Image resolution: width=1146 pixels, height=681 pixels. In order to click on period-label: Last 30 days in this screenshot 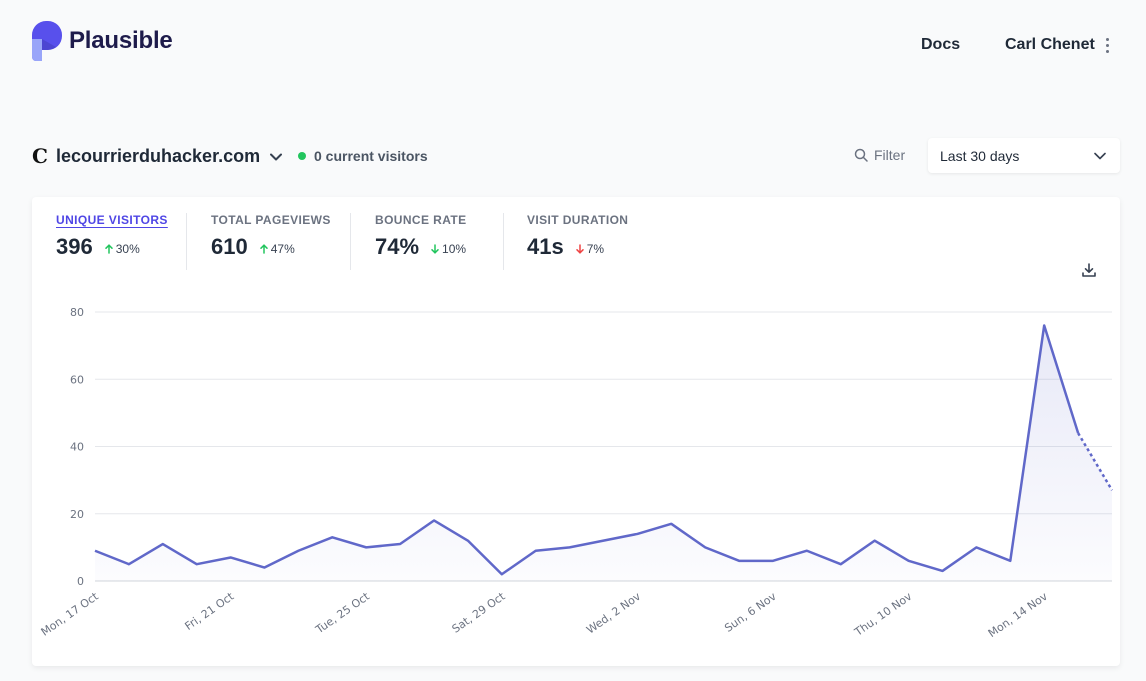, I will do `click(980, 155)`.